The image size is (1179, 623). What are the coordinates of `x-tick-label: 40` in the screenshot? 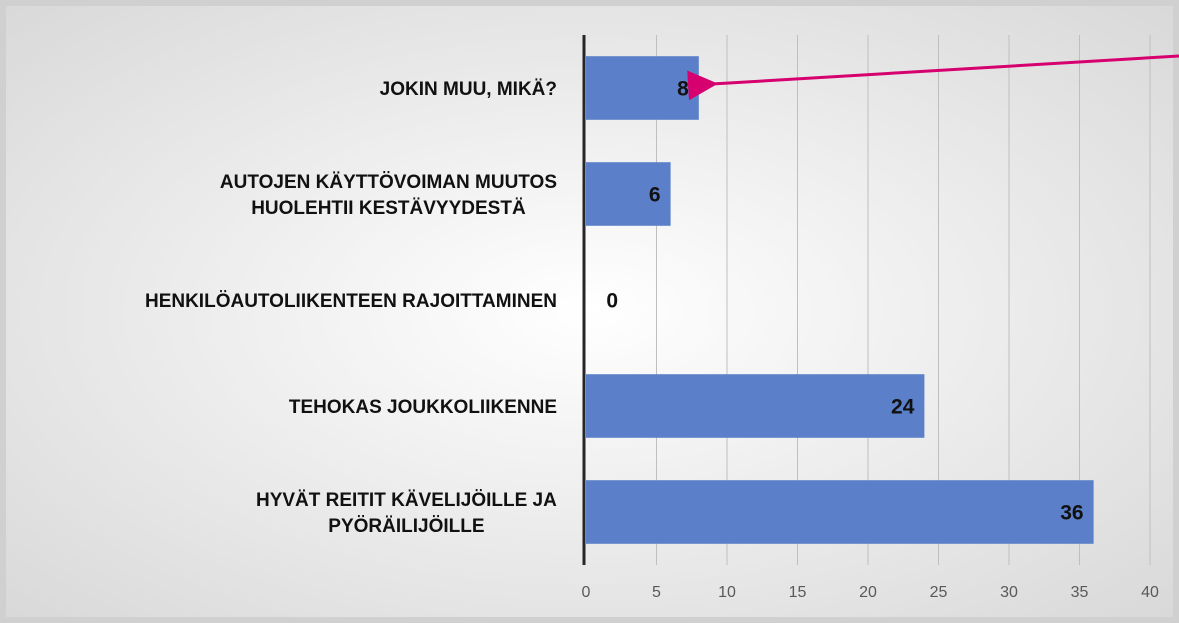 It's located at (1150, 592).